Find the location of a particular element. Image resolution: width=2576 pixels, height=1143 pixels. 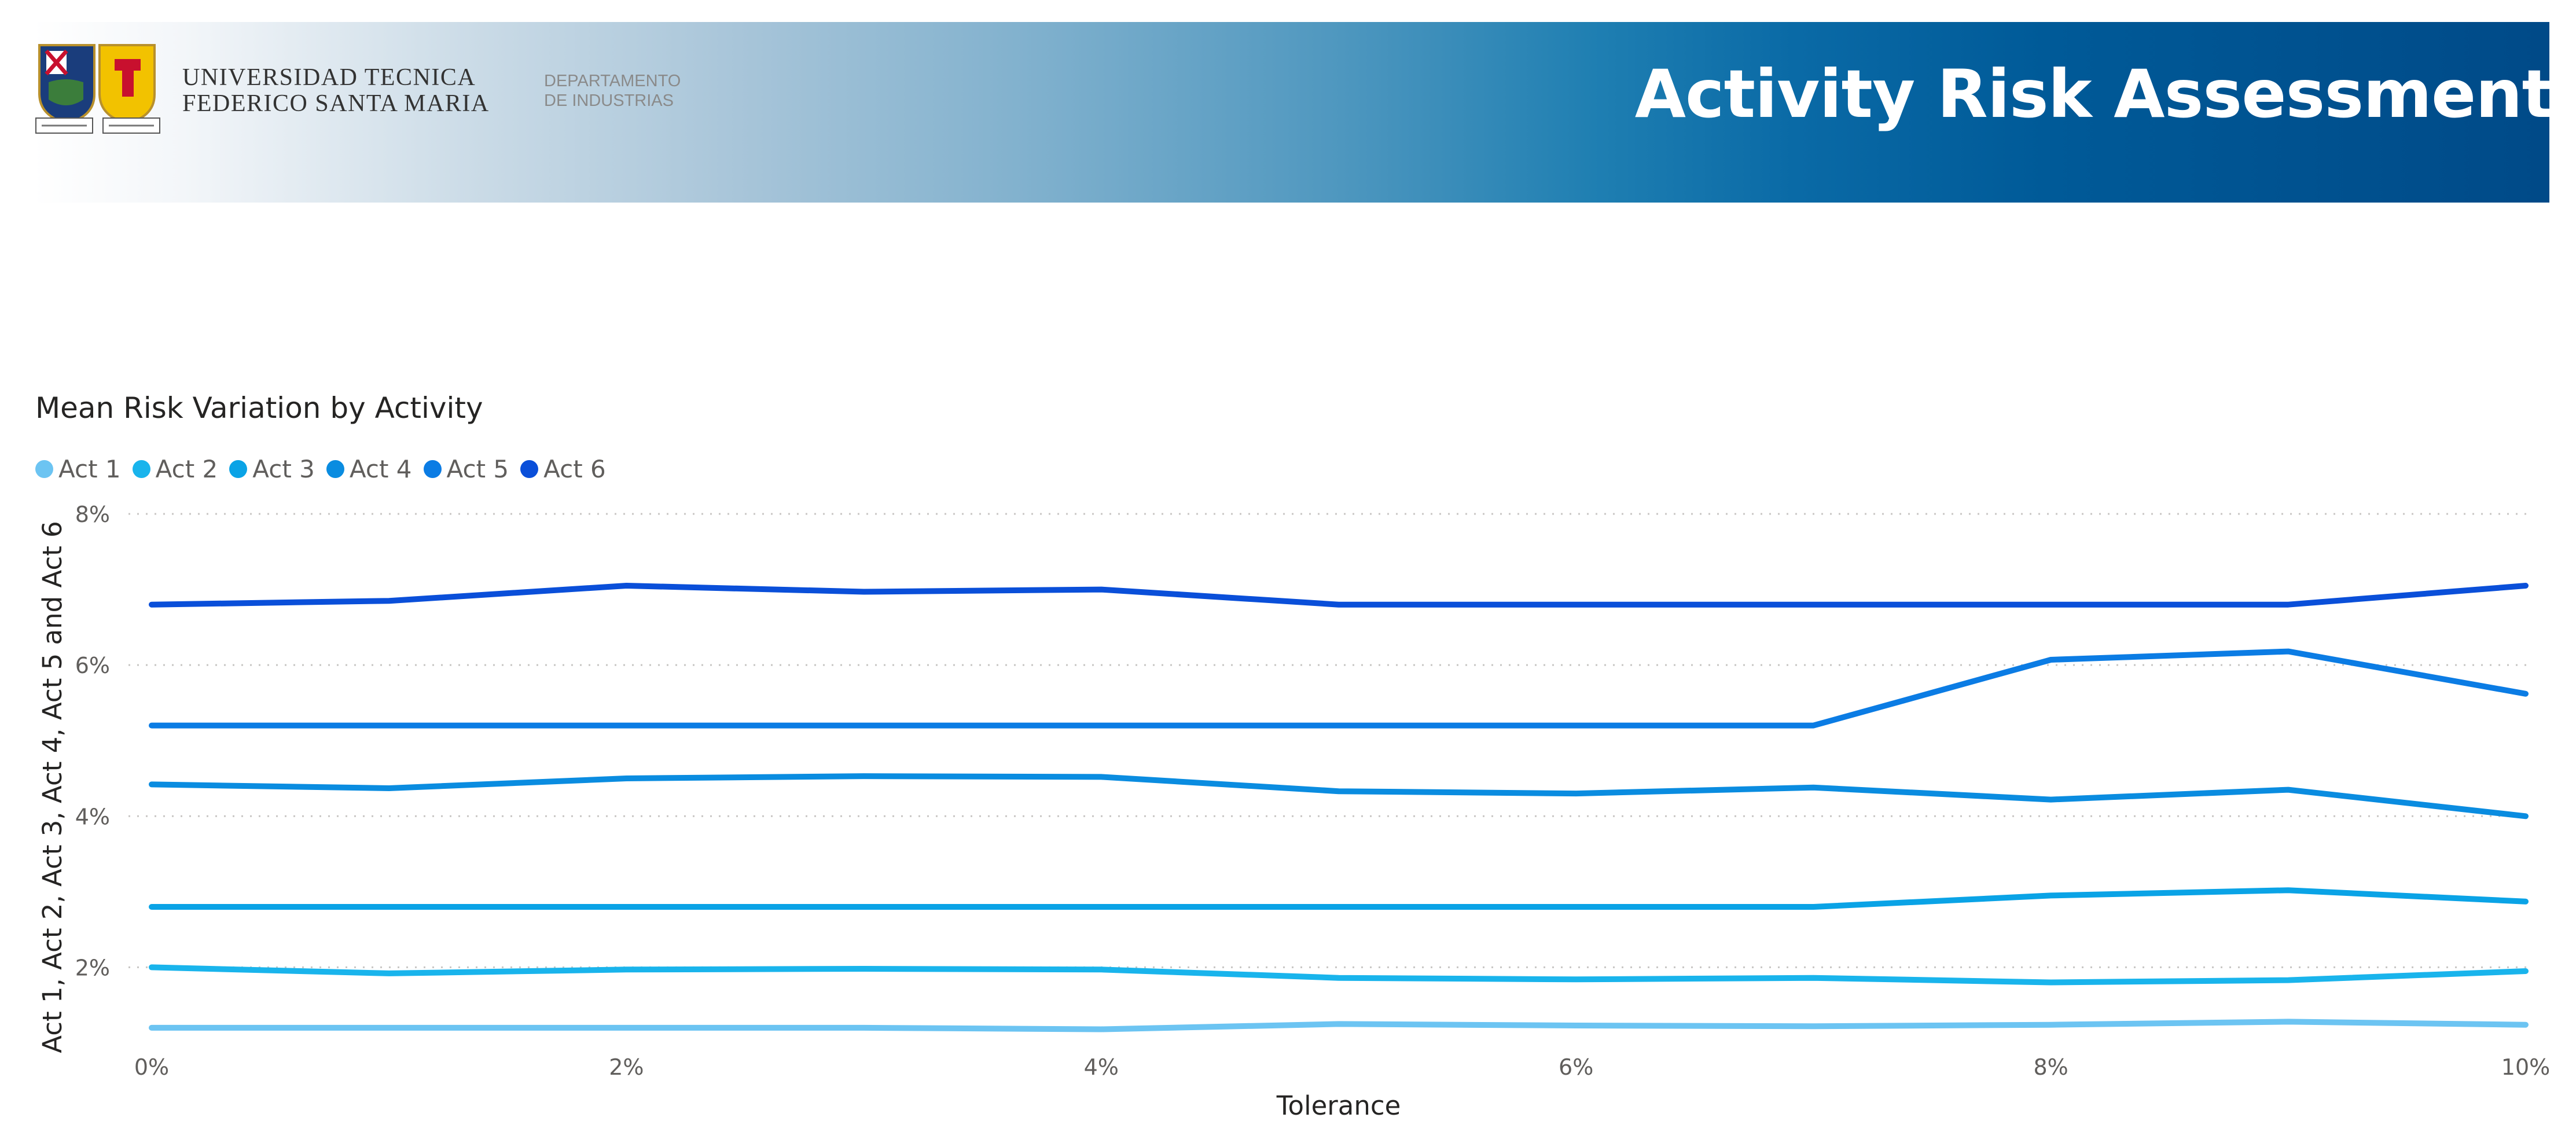

legend-item-act-4: Act 4 is located at coordinates (369, 469).